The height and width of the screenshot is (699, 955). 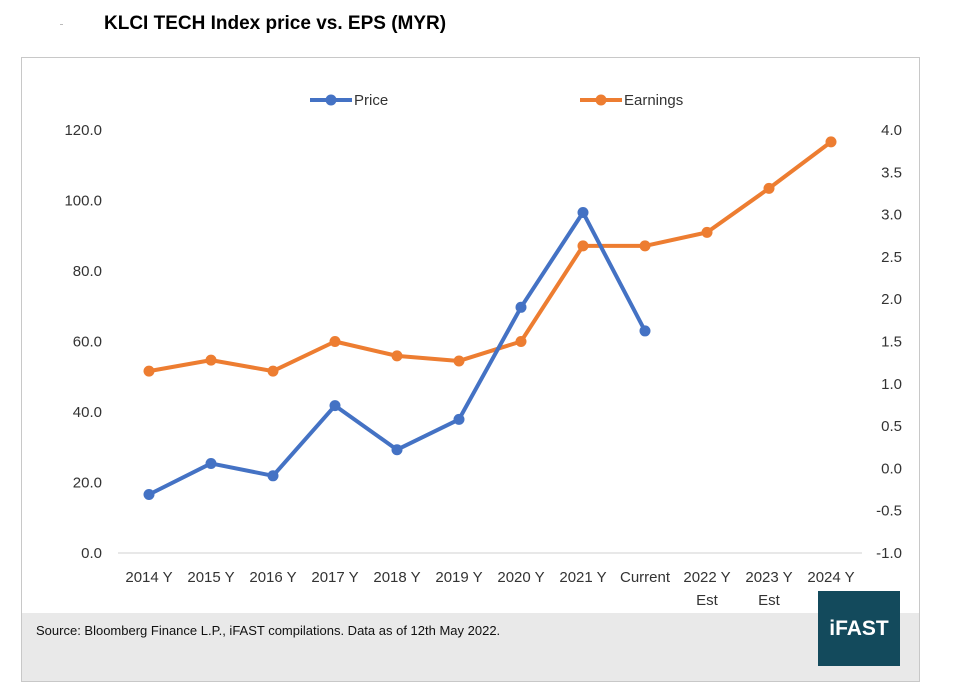 I want to click on y-right-tick-label: 0.5, so click(x=891, y=426).